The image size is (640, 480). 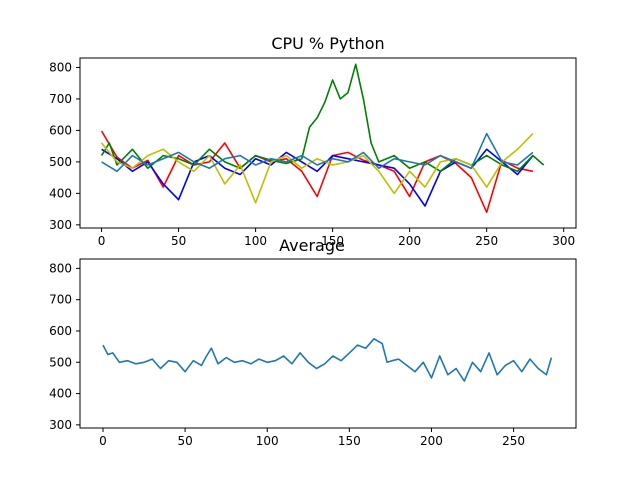 What do you see at coordinates (60, 300) in the screenshot?
I see `average-plot-y-tick-label: 700` at bounding box center [60, 300].